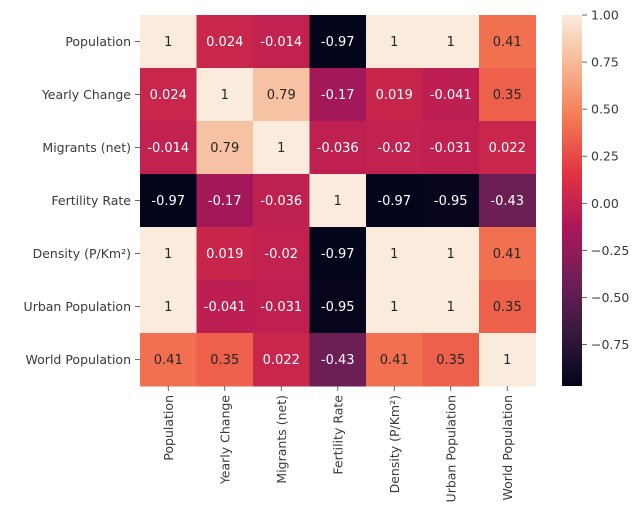 The width and height of the screenshot is (641, 524). I want to click on colorbar-tick-label: 0.75, so click(605, 62).